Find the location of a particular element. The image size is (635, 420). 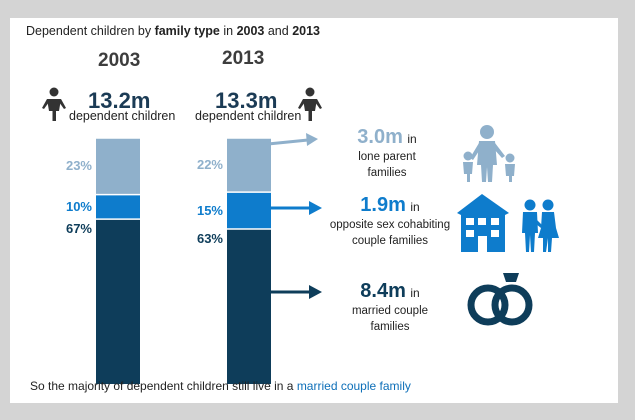

stat-lone-parent-desc1: lone parent is located at coordinates (387, 157).